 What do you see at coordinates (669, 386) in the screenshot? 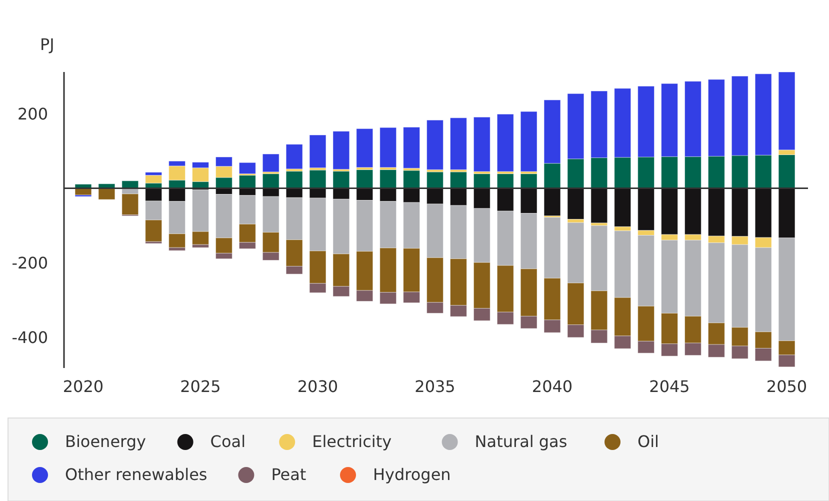
I see `x-tick-label: 2045` at bounding box center [669, 386].